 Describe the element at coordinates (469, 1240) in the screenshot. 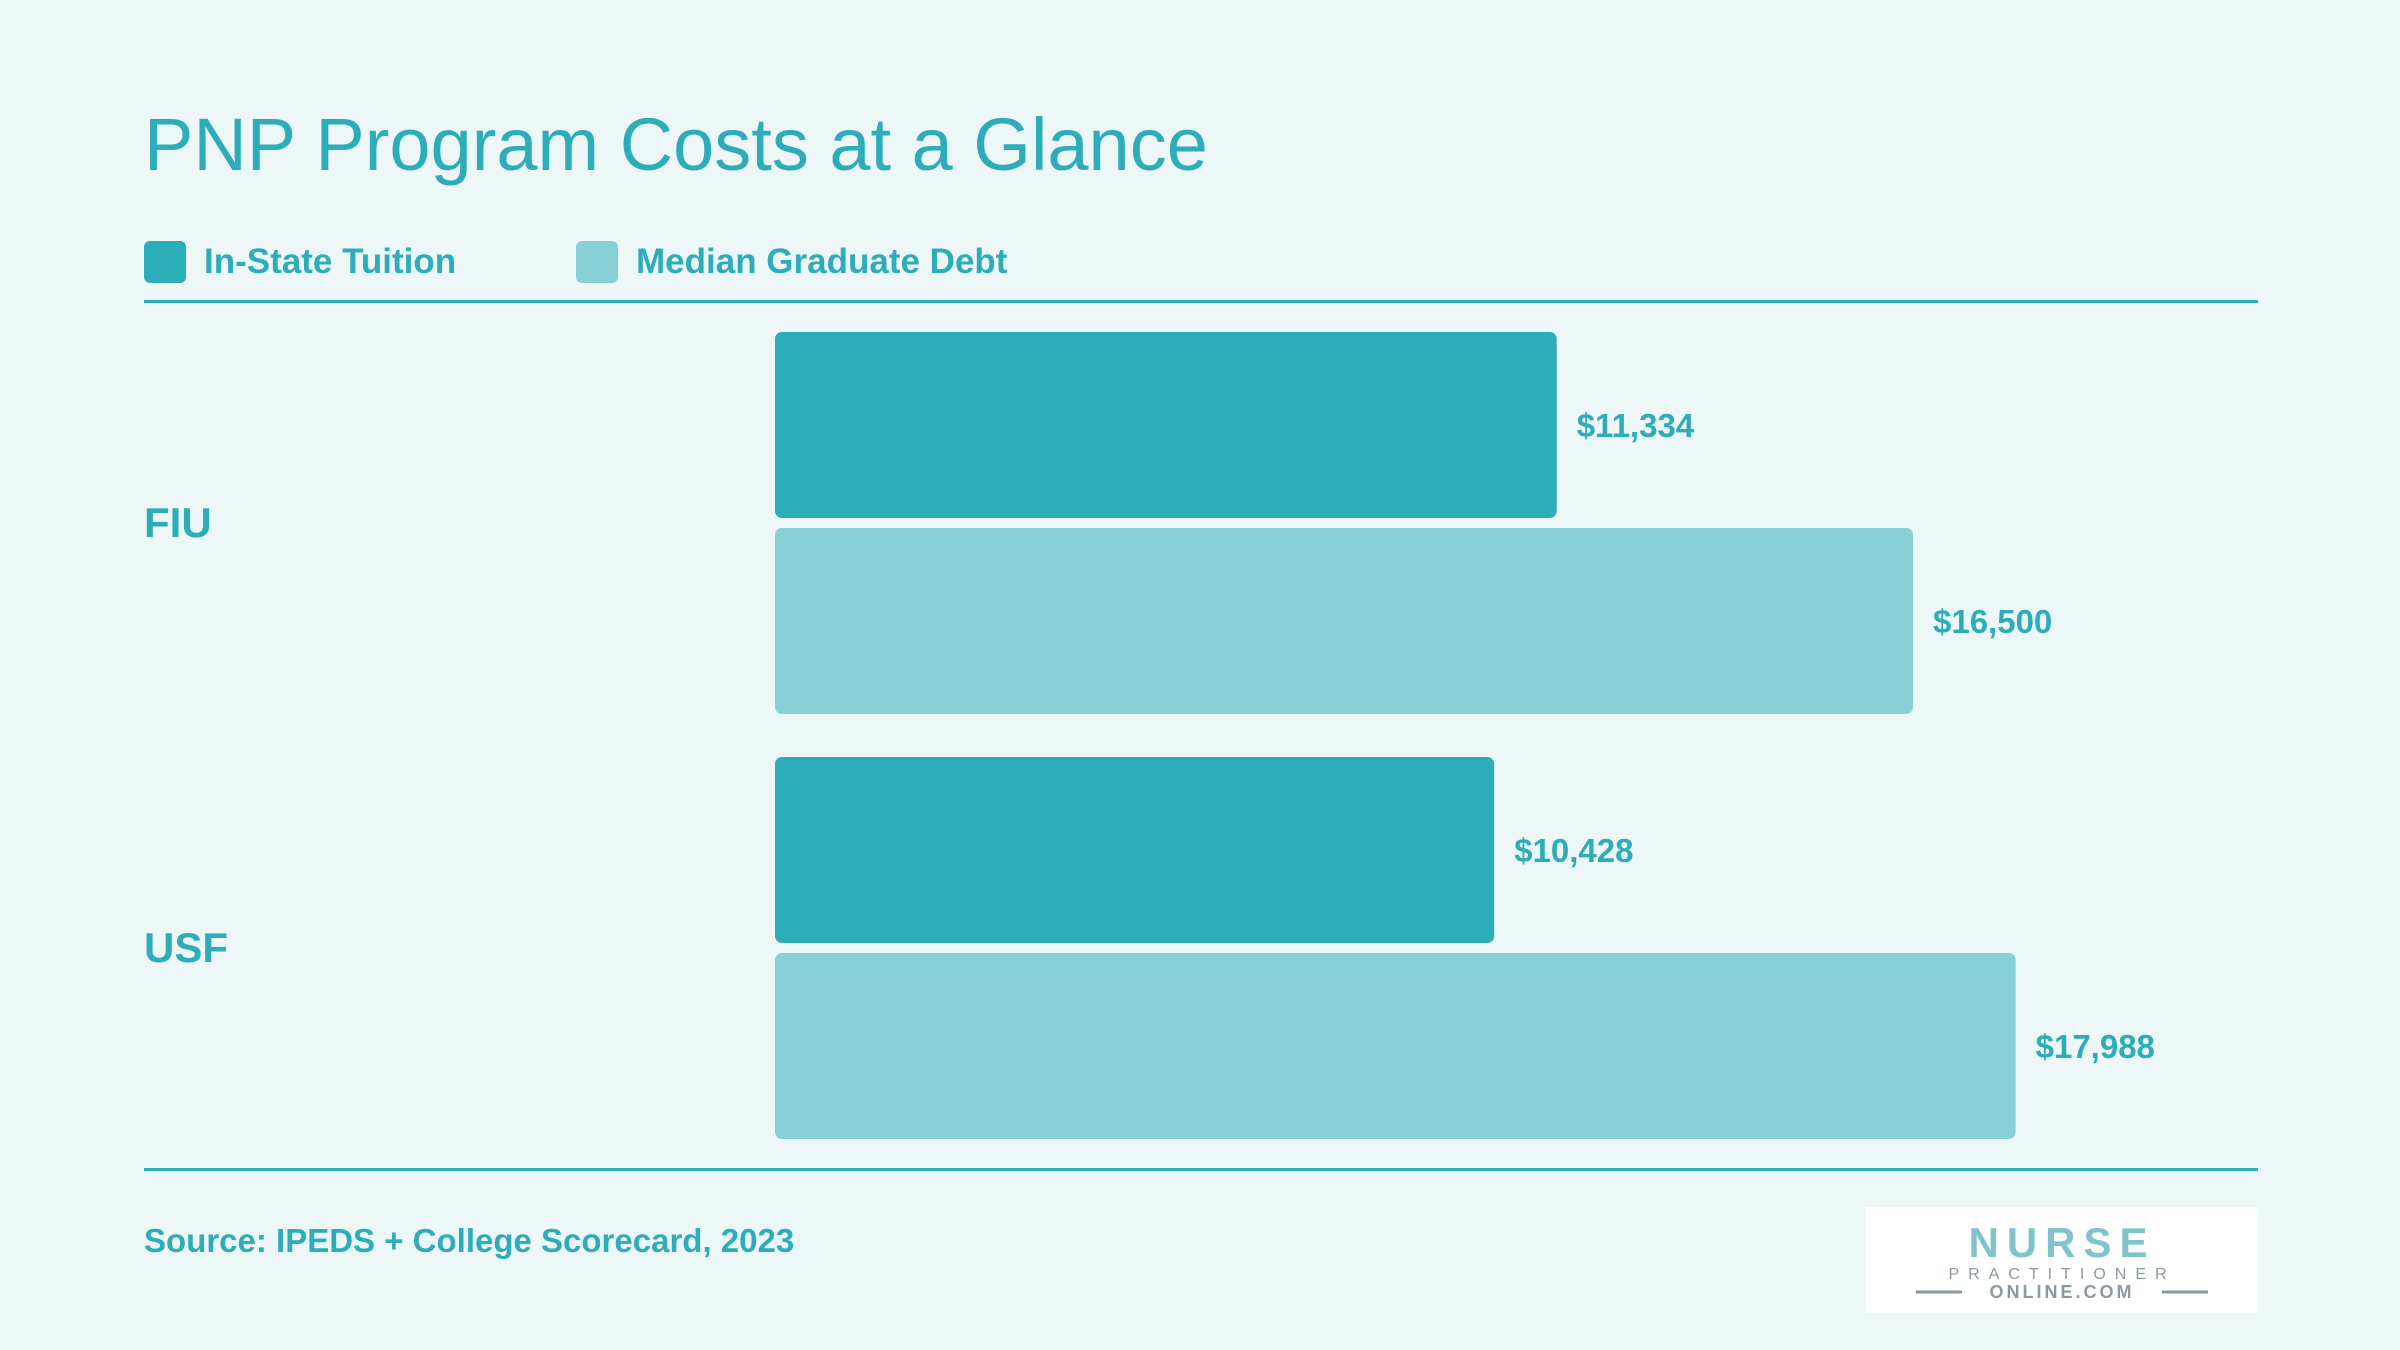

I see `source-note: Source: IPEDS + College Scorecard, 2023` at that location.